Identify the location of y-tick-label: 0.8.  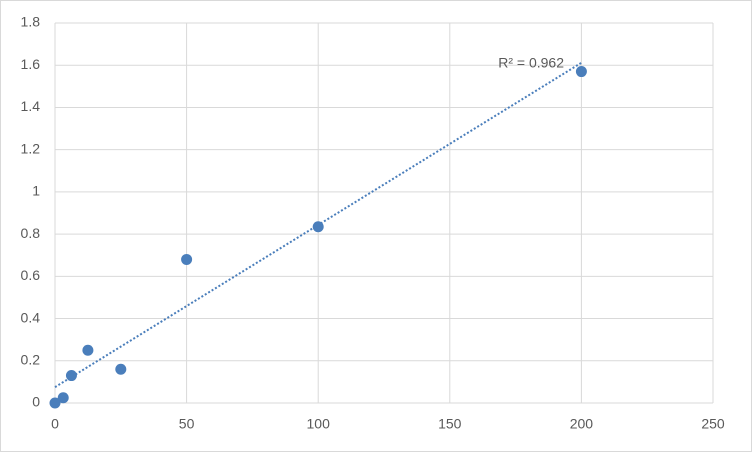
(31, 233).